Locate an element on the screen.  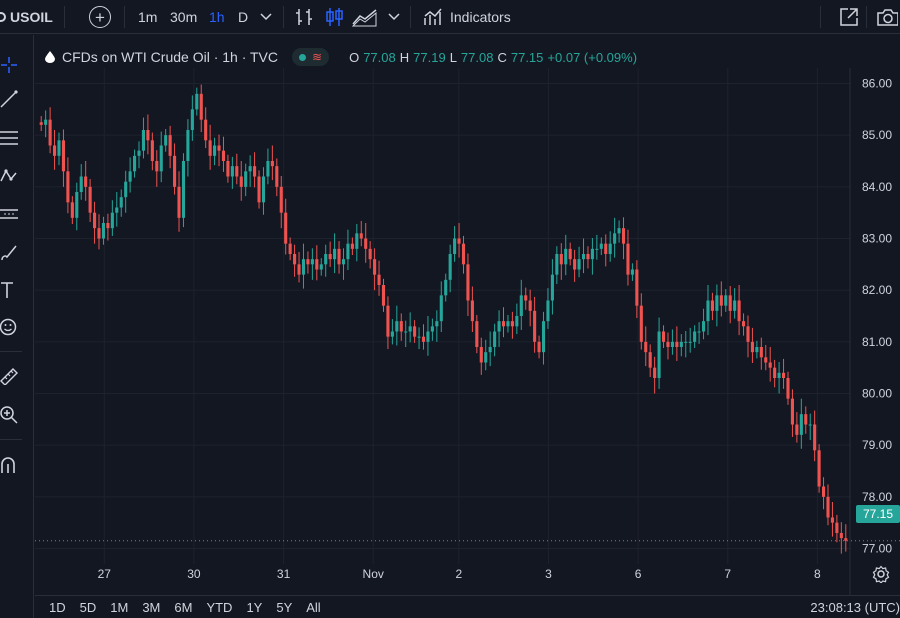
interval-1h-button: 1h is located at coordinates (217, 17).